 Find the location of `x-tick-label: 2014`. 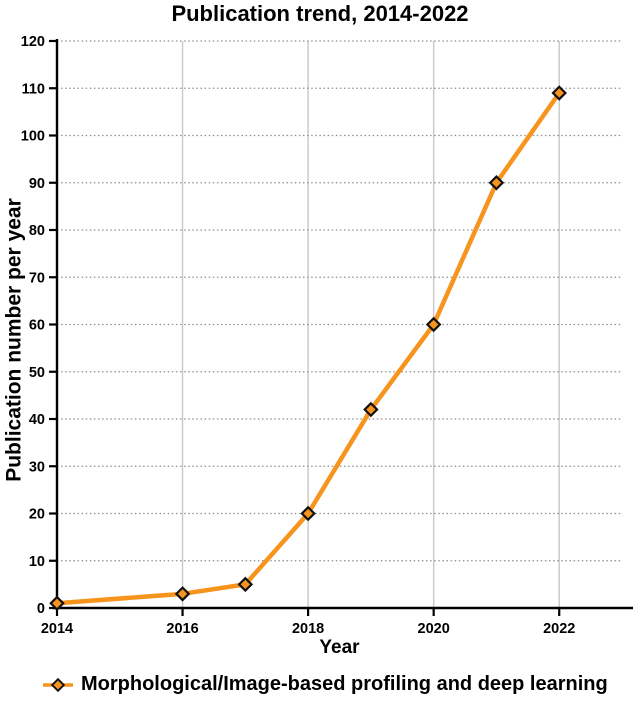

x-tick-label: 2014 is located at coordinates (57, 629).